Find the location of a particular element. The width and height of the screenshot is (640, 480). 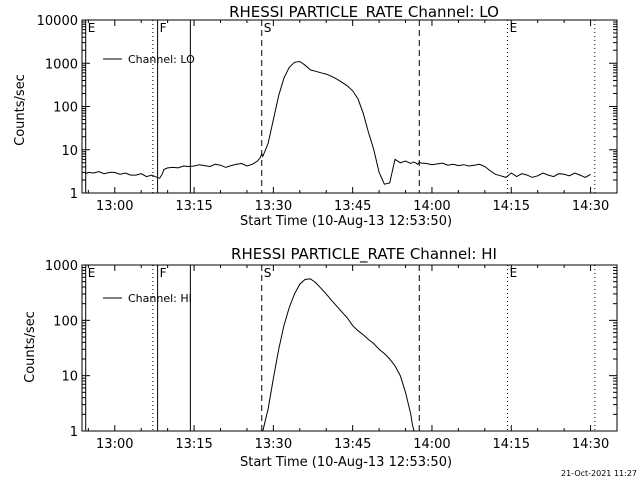

lo-legend-label: Channel: LO is located at coordinates (161, 59).